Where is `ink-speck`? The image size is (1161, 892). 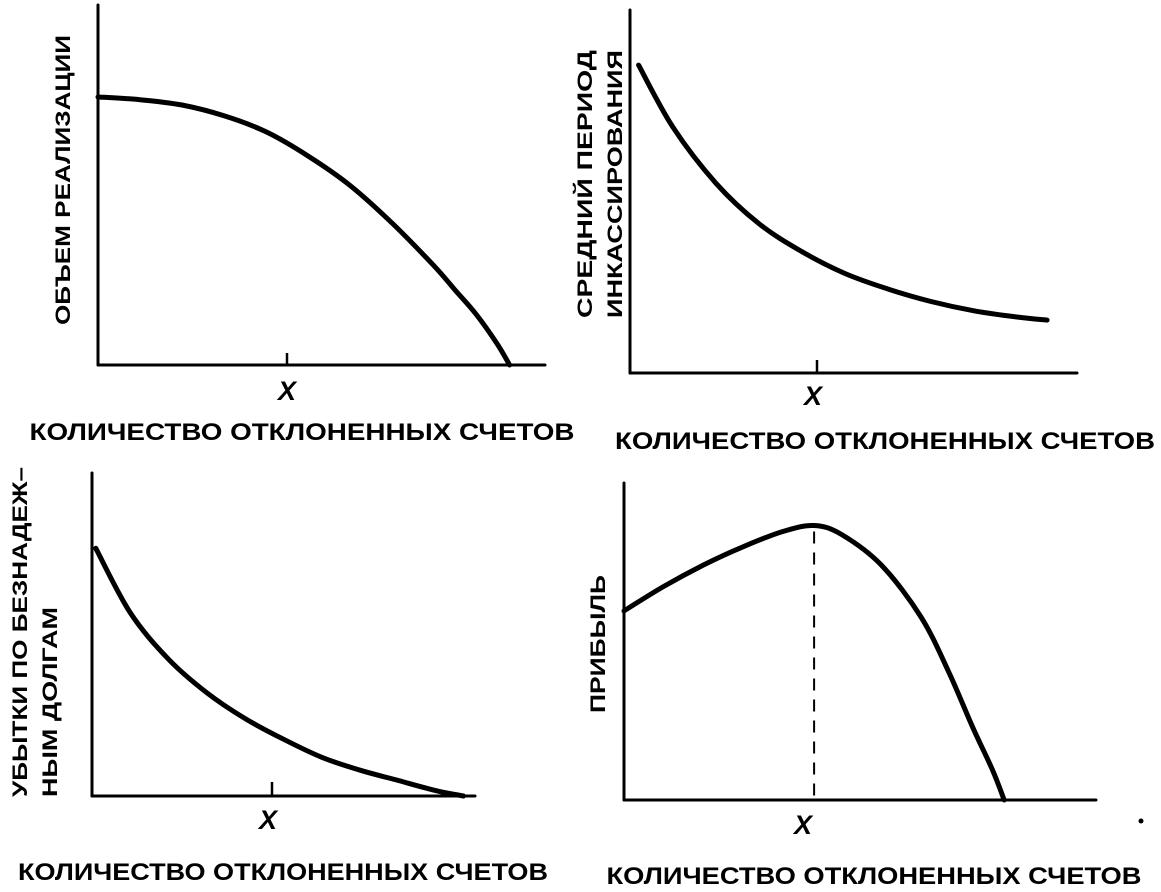 ink-speck is located at coordinates (1141, 821).